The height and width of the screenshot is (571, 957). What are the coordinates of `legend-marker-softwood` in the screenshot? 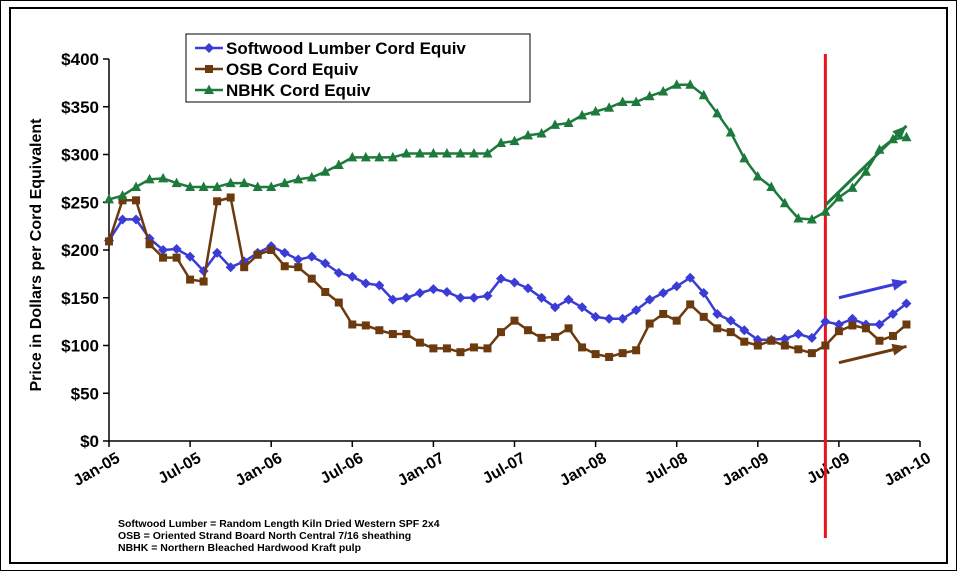 It's located at (209, 48).